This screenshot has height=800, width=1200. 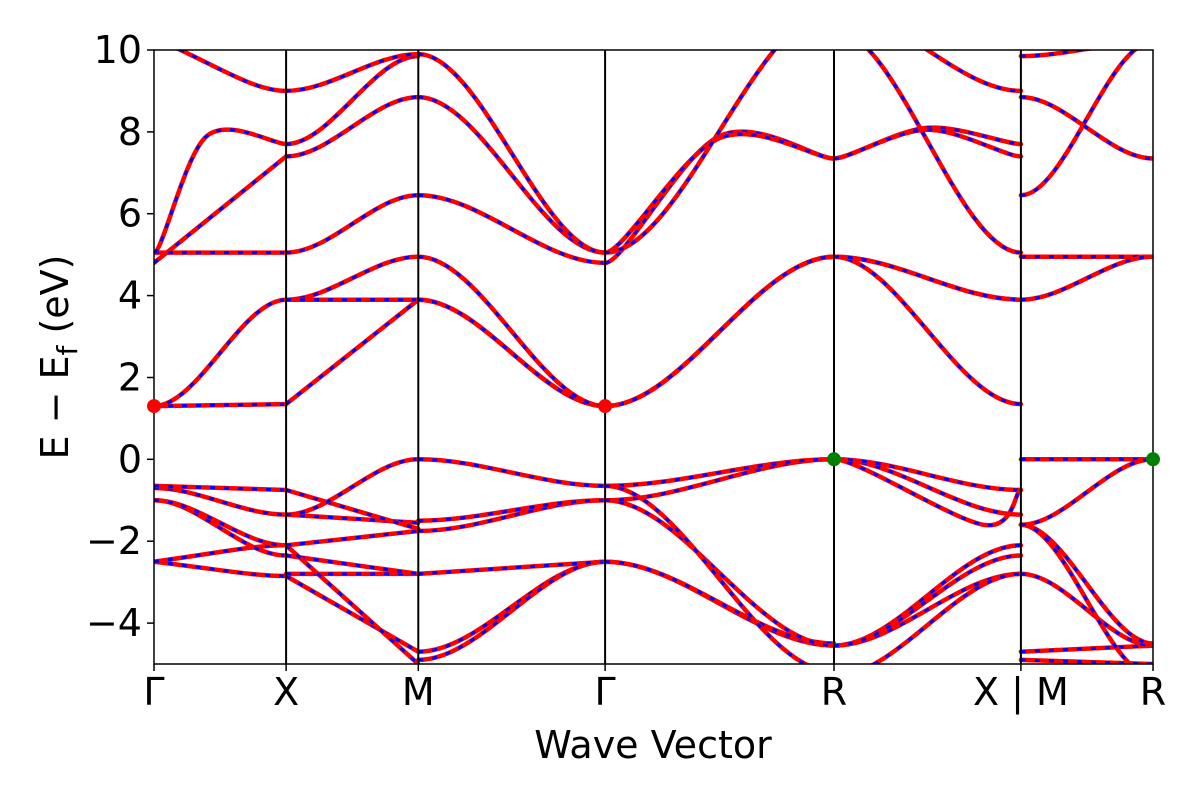 I want to click on y-axis-title-unit: (eV), so click(x=55, y=300).